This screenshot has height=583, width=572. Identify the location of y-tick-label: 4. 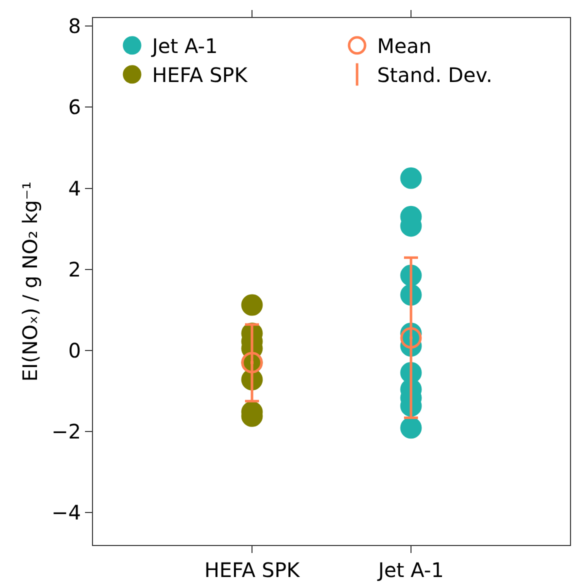
(74, 188).